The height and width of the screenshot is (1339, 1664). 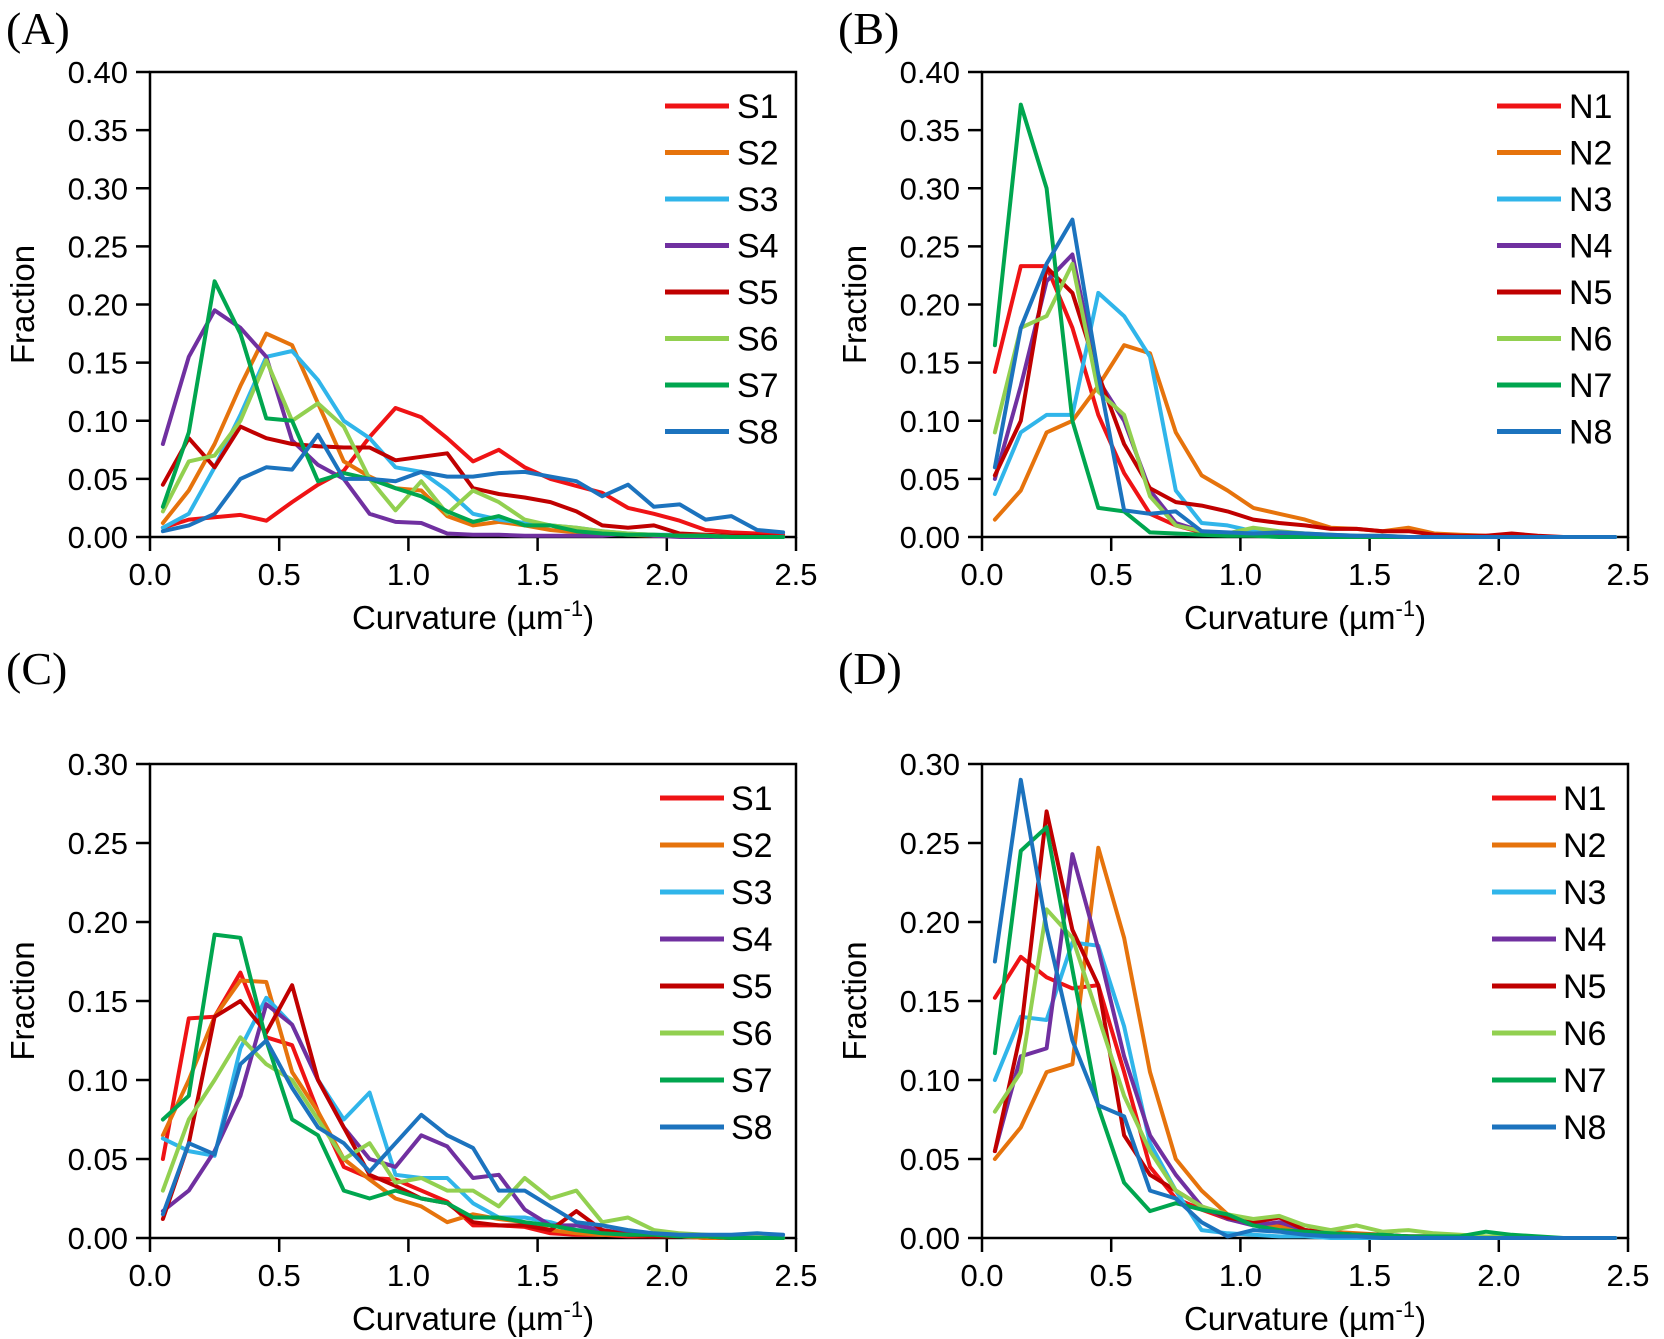 I want to click on panel-b-letter: (B), so click(x=869, y=28).